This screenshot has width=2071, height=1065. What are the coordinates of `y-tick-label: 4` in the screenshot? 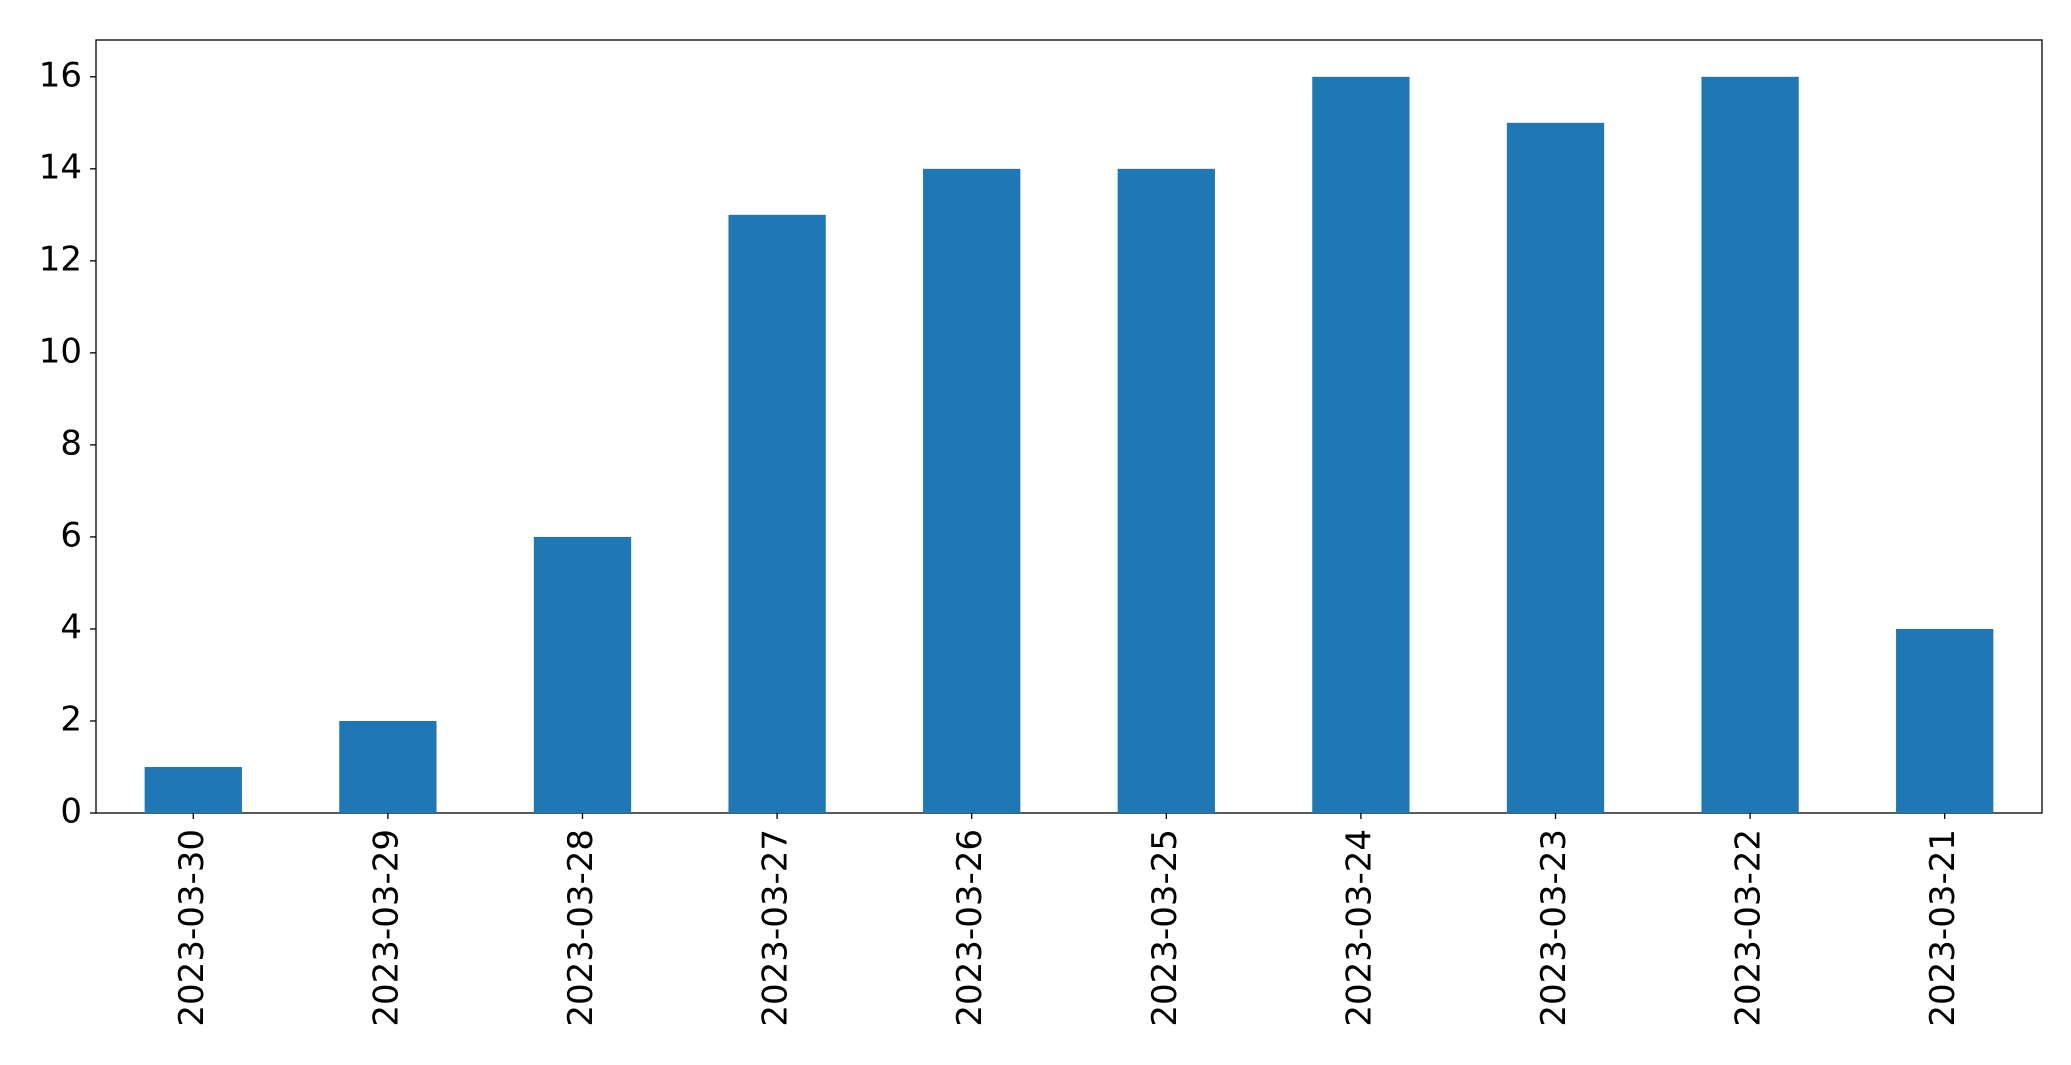 It's located at (71, 627).